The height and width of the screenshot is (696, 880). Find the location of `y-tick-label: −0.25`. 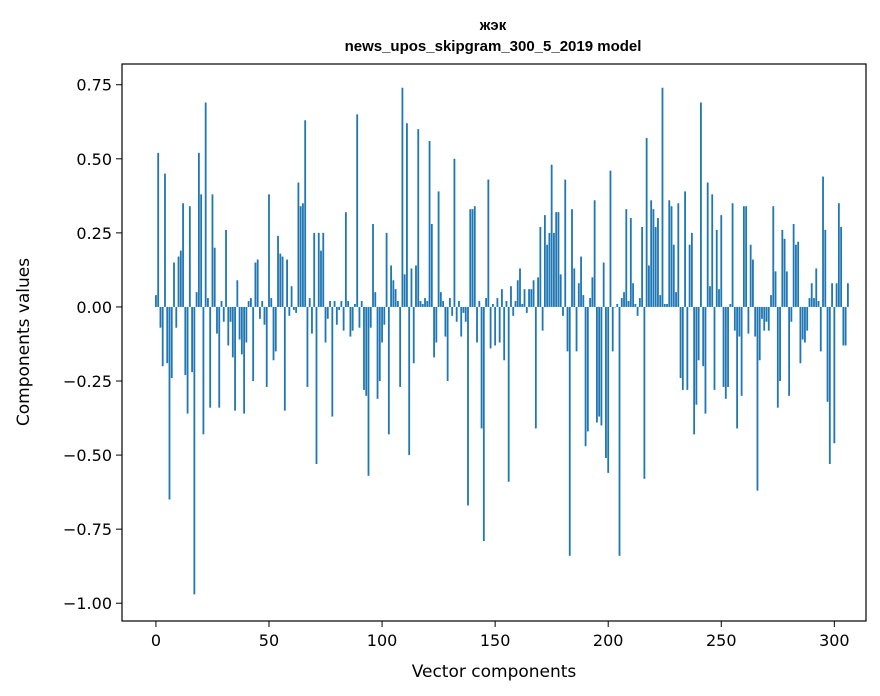

y-tick-label: −0.25 is located at coordinates (87, 381).